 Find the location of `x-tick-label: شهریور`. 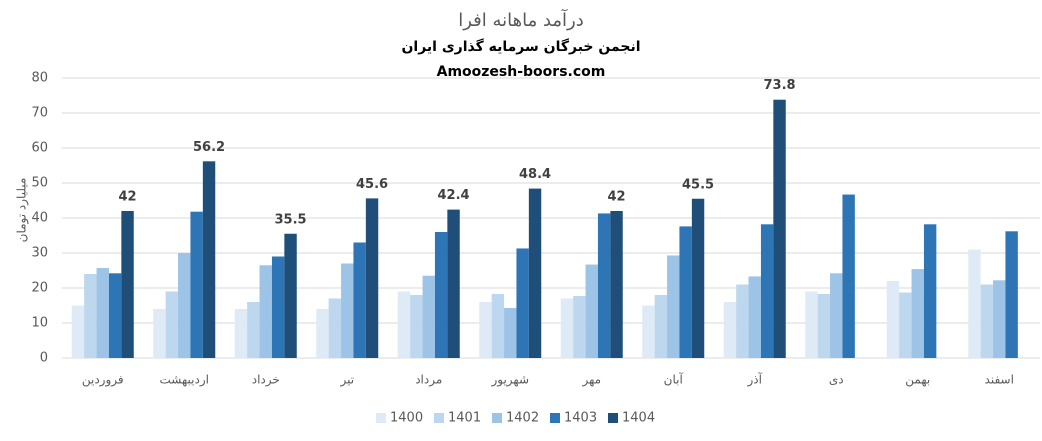

x-tick-label: شهریور is located at coordinates (509, 380).